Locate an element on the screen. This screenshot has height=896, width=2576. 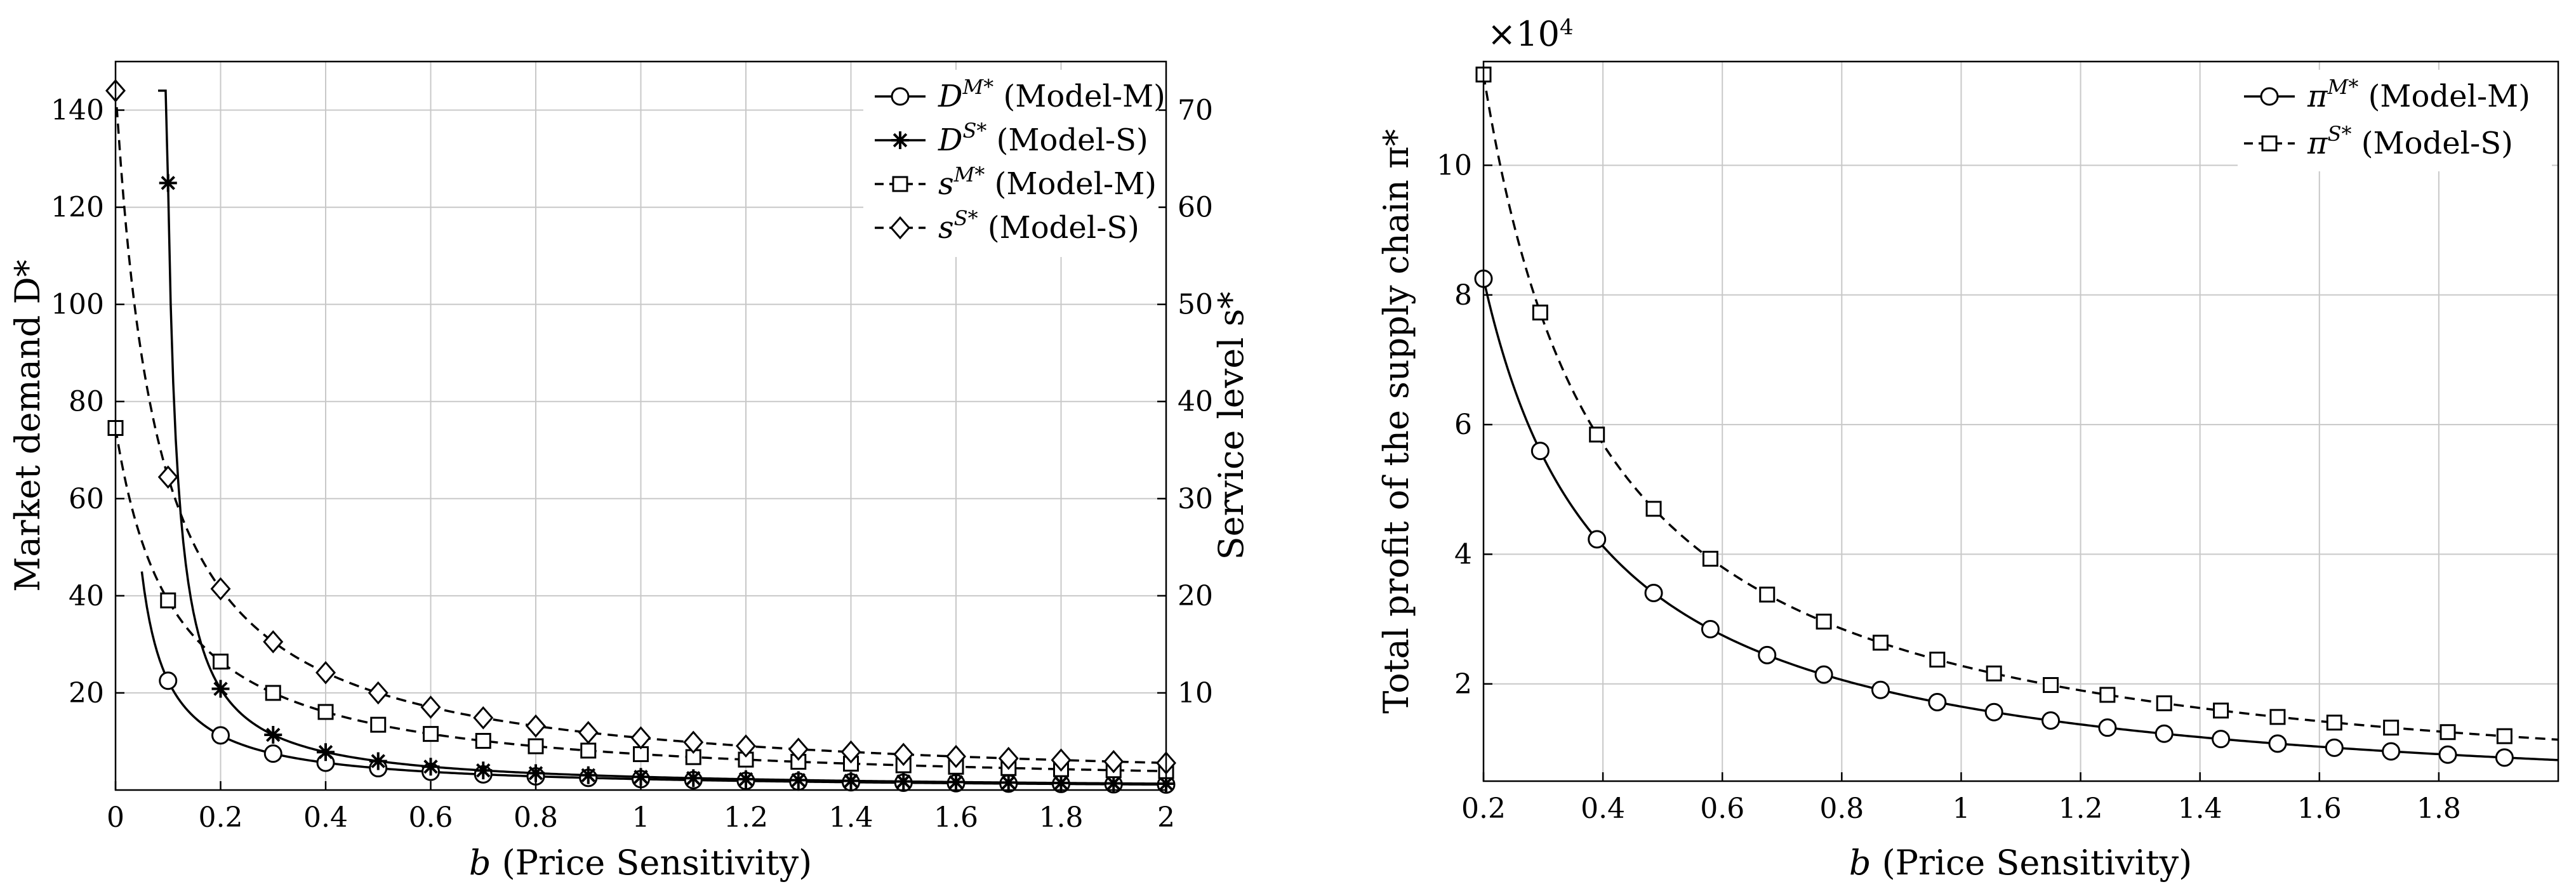
chart-right-y-label: Total profit of the supply chain π* is located at coordinates (1396, 421).